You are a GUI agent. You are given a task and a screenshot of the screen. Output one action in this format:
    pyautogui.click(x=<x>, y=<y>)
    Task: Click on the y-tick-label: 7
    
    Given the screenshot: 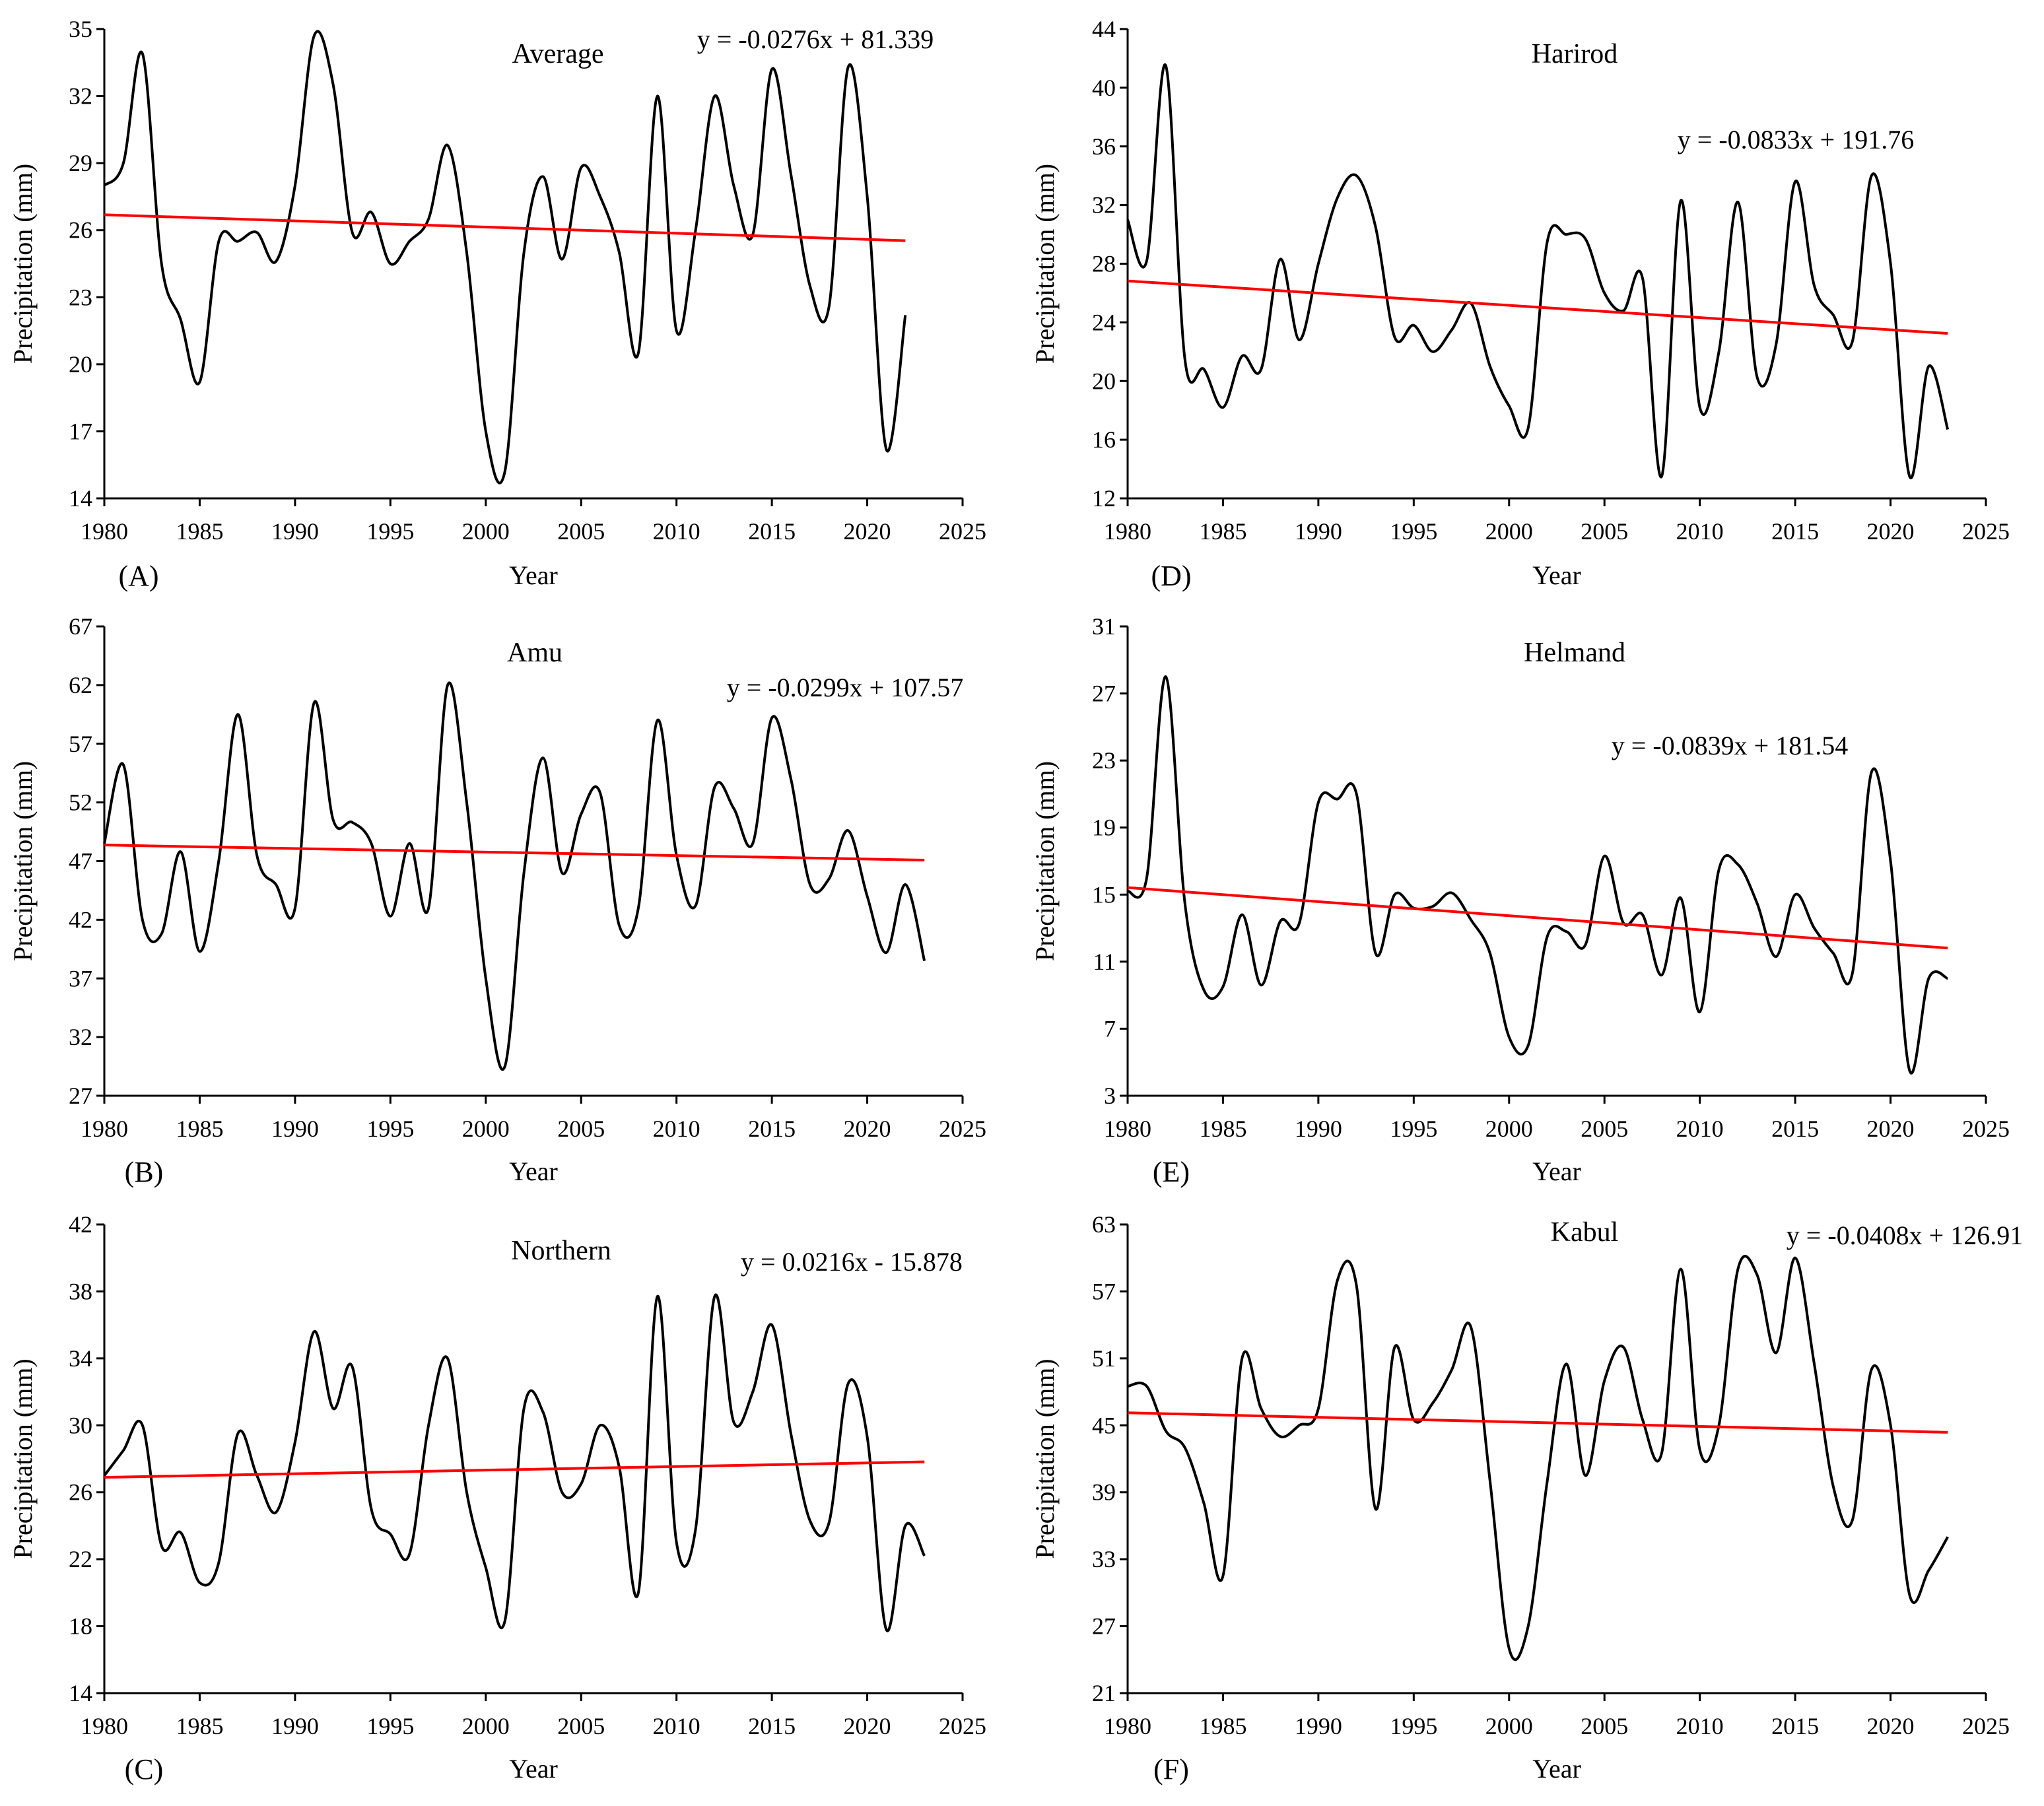 What is the action you would take?
    pyautogui.click(x=1110, y=1028)
    